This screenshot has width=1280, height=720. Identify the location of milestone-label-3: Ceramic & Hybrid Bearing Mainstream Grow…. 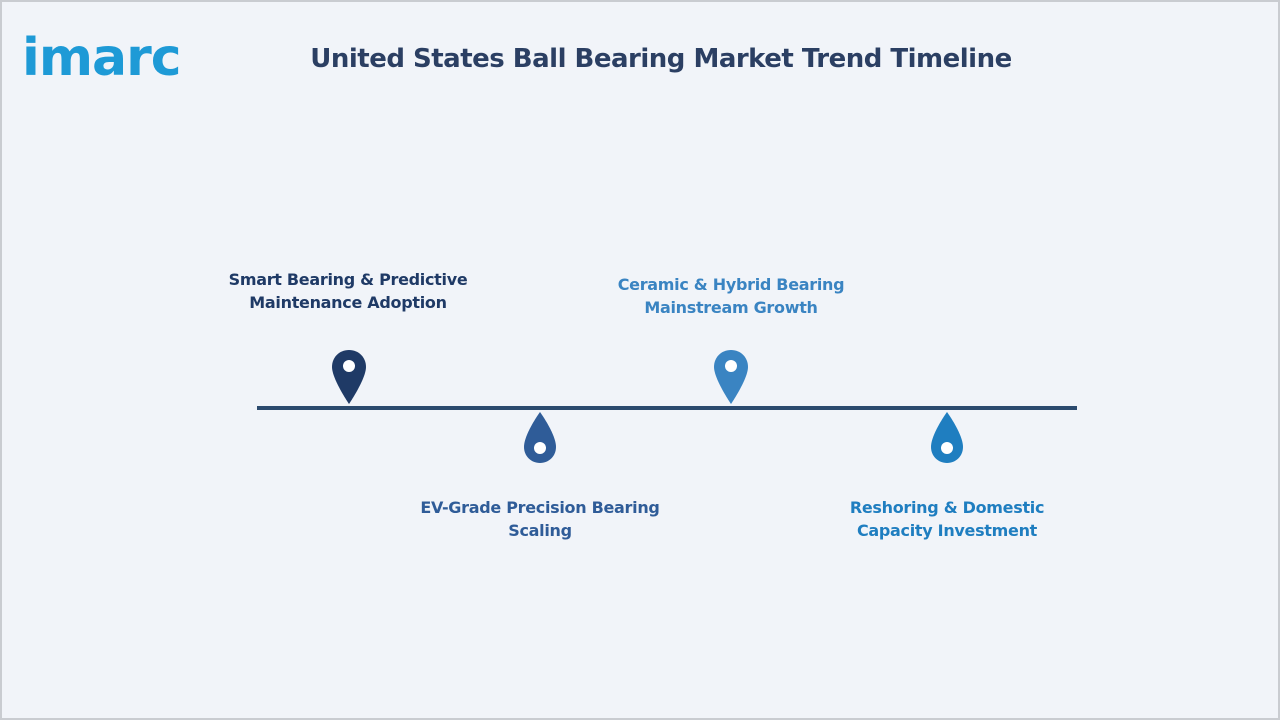
(731, 296).